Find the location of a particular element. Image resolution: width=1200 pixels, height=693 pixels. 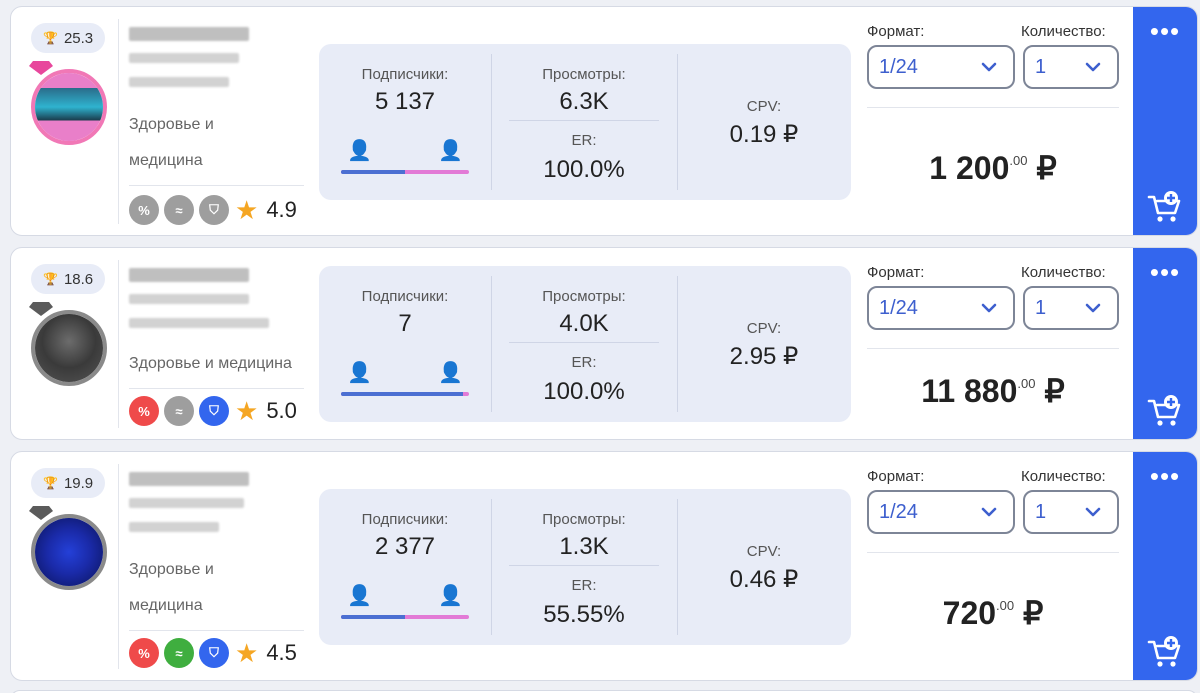

category-label: медицина is located at coordinates (166, 605).